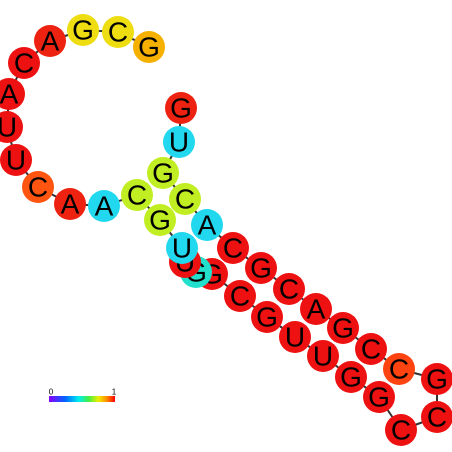 This screenshot has height=452, width=452. What do you see at coordinates (82, 399) in the screenshot?
I see `colorbar` at bounding box center [82, 399].